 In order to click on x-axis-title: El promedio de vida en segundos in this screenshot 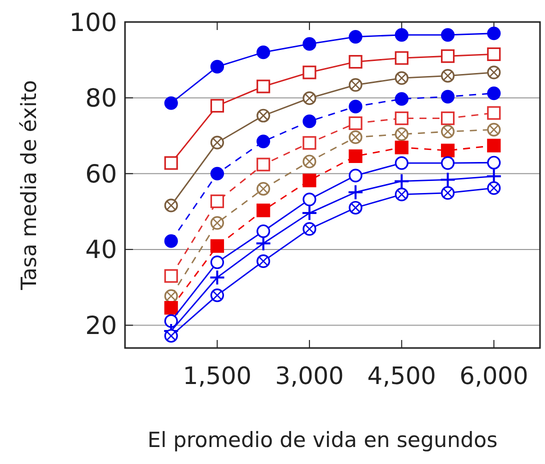, I will do `click(322, 440)`.